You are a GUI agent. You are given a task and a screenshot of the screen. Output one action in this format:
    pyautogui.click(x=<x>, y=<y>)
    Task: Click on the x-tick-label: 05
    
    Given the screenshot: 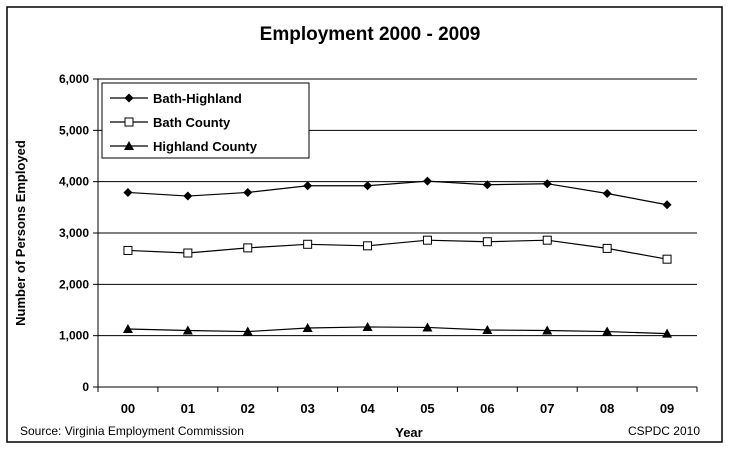 What is the action you would take?
    pyautogui.click(x=427, y=408)
    